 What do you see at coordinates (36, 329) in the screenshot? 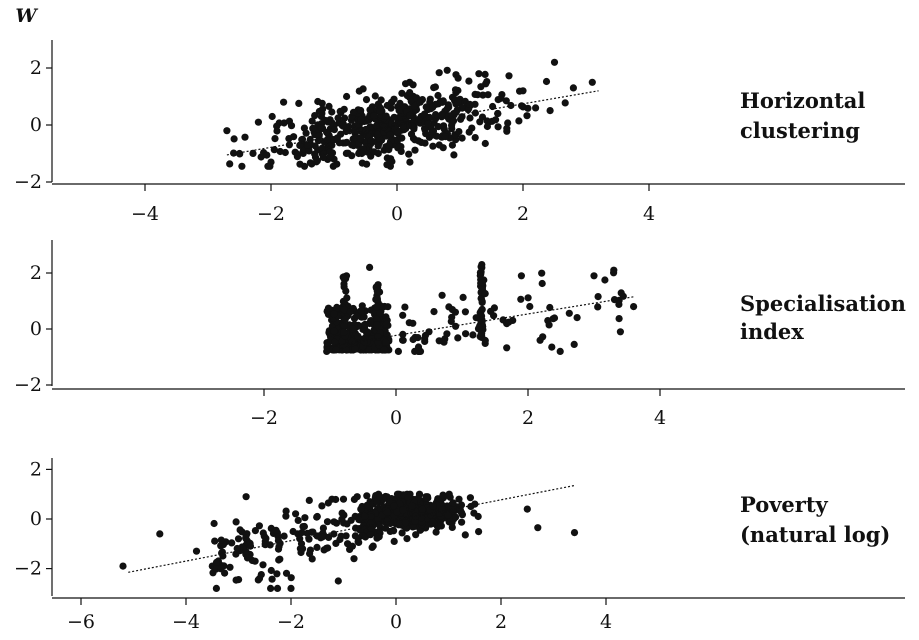
I see `y-tick-label: 0` at bounding box center [36, 329].